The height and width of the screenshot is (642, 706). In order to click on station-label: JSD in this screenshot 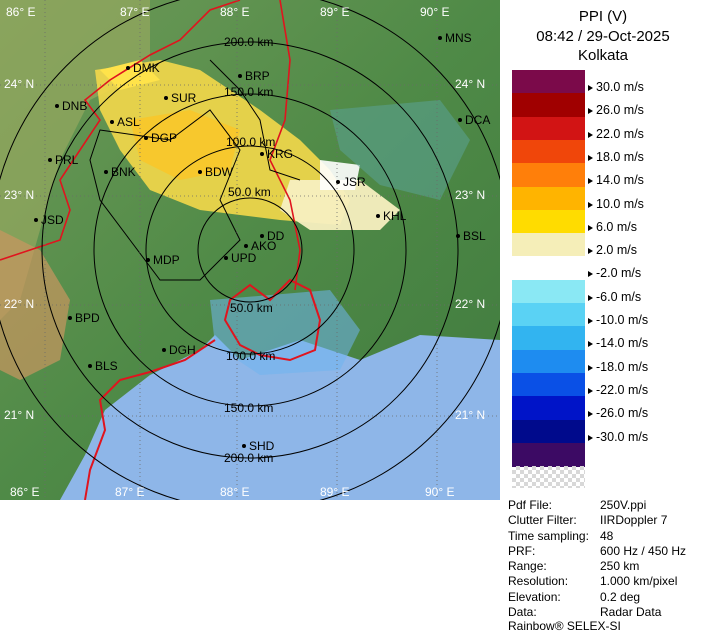, I will do `click(52, 220)`.